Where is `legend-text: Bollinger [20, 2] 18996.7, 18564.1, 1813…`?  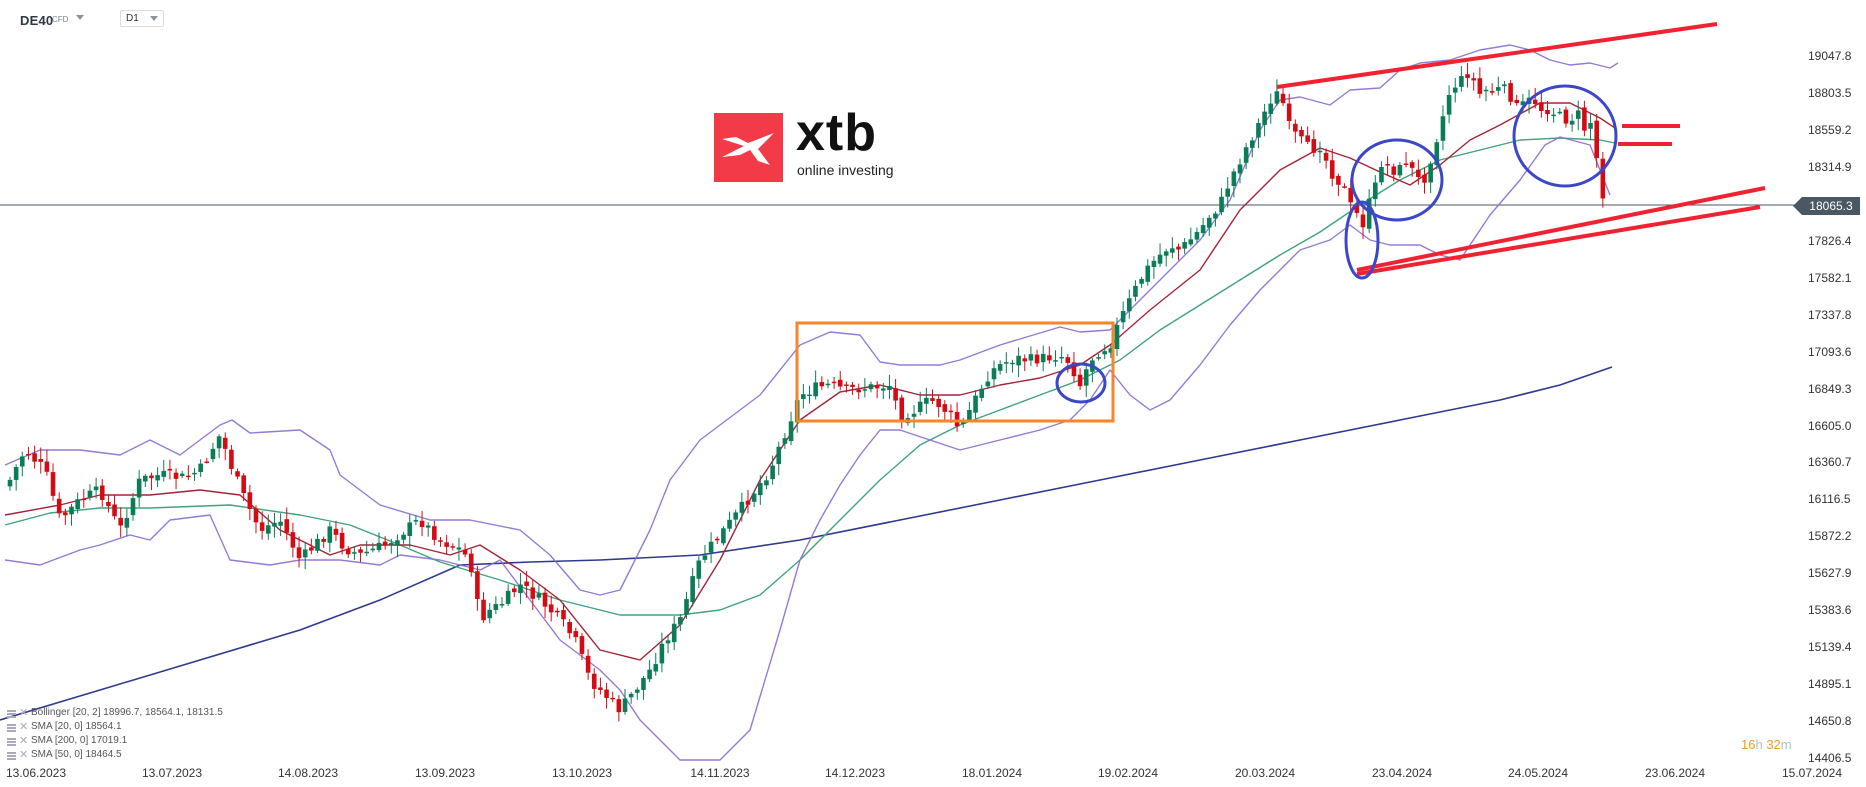 legend-text: Bollinger [20, 2] 18996.7, 18564.1, 1813… is located at coordinates (127, 712).